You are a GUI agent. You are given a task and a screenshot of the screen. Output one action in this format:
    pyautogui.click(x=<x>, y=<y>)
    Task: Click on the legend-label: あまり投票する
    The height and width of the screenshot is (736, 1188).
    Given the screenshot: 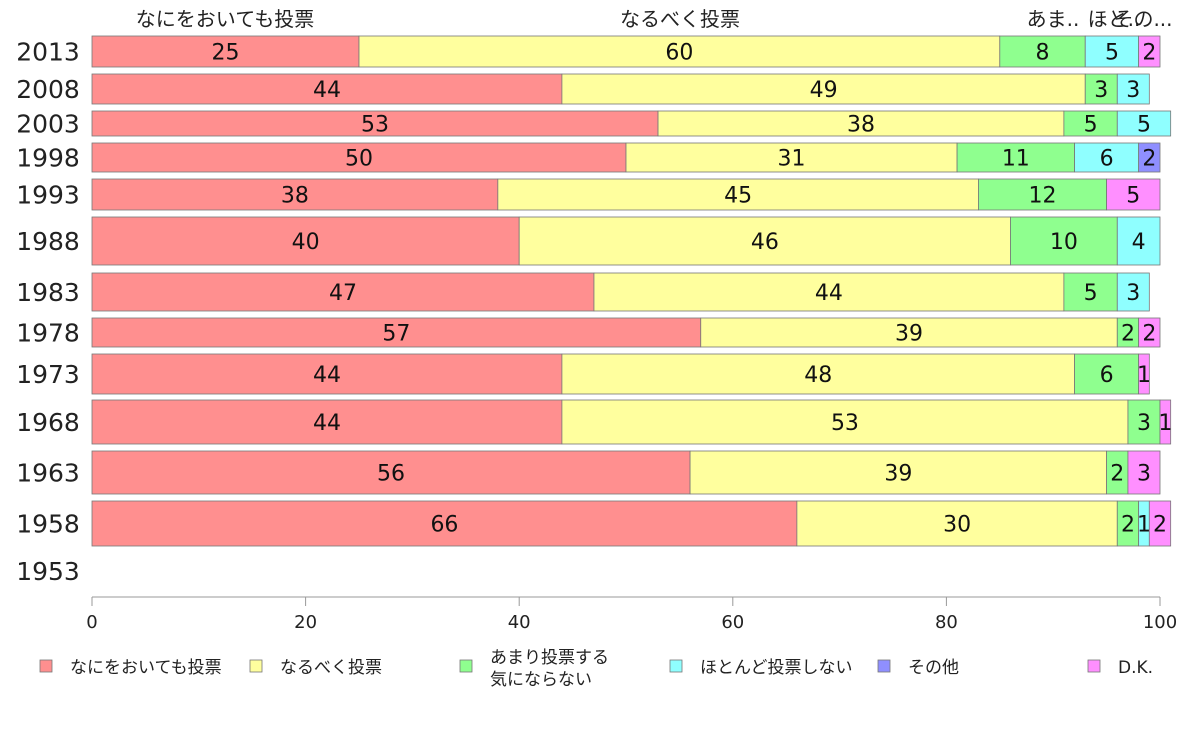 What is the action you would take?
    pyautogui.click(x=549, y=658)
    